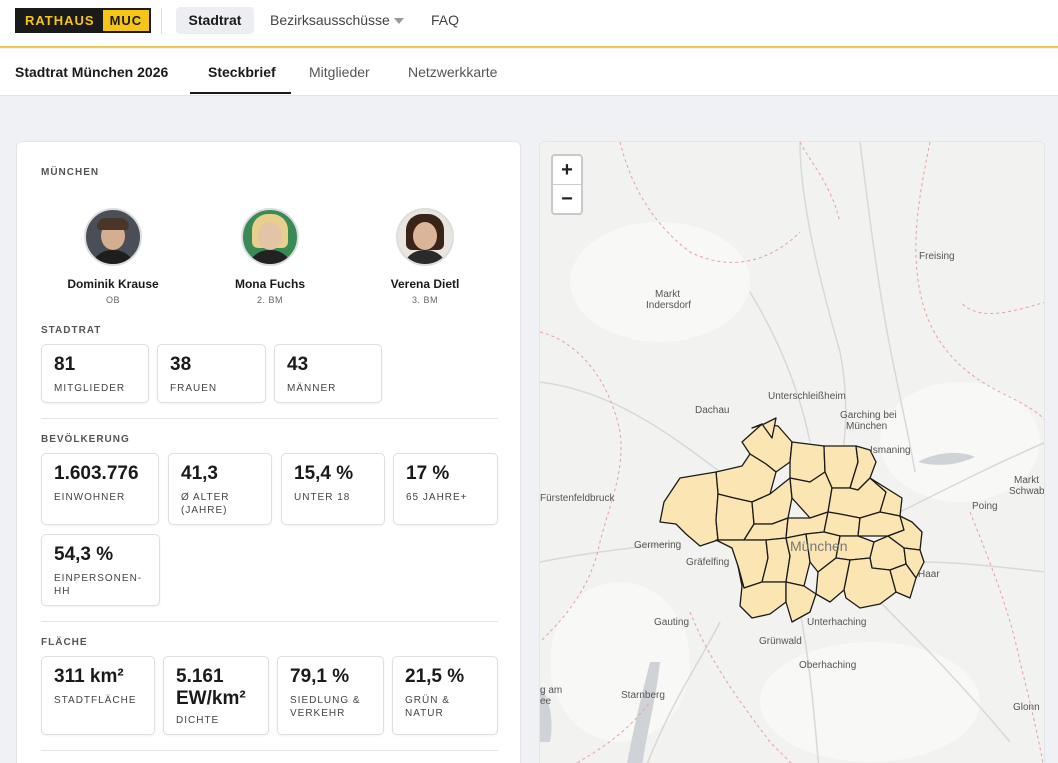  Describe the element at coordinates (215, 20) in the screenshot. I see `nav-stadtrat: Stadtrat` at that location.